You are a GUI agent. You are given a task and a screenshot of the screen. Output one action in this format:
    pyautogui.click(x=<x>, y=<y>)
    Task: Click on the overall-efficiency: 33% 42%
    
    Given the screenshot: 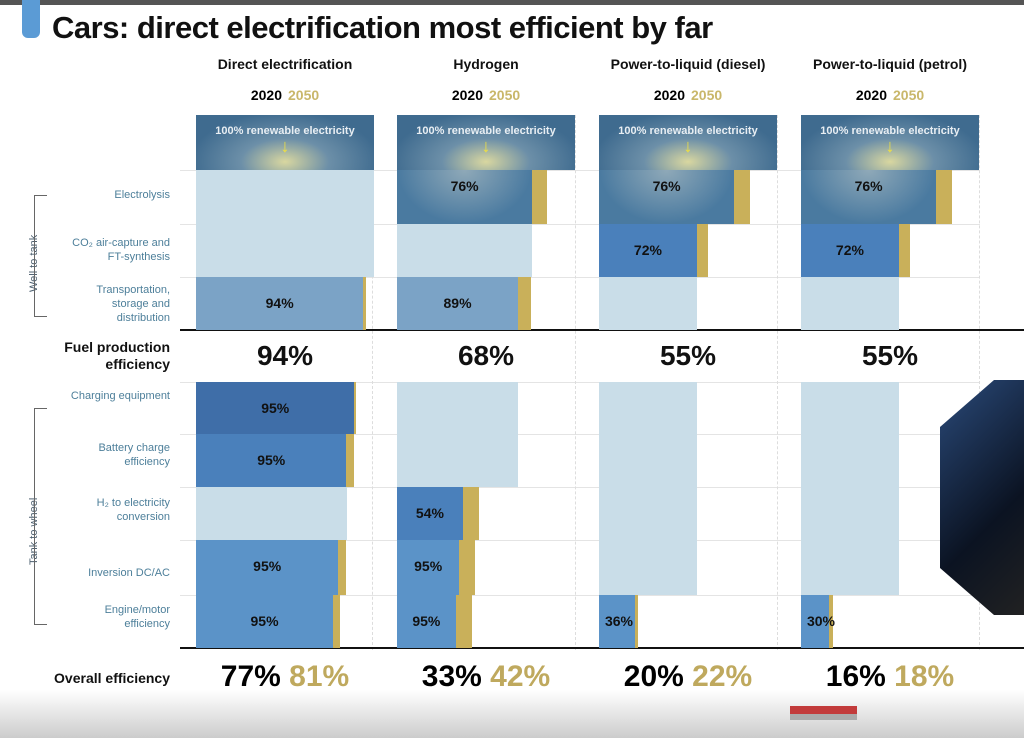 What is the action you would take?
    pyautogui.click(x=486, y=677)
    